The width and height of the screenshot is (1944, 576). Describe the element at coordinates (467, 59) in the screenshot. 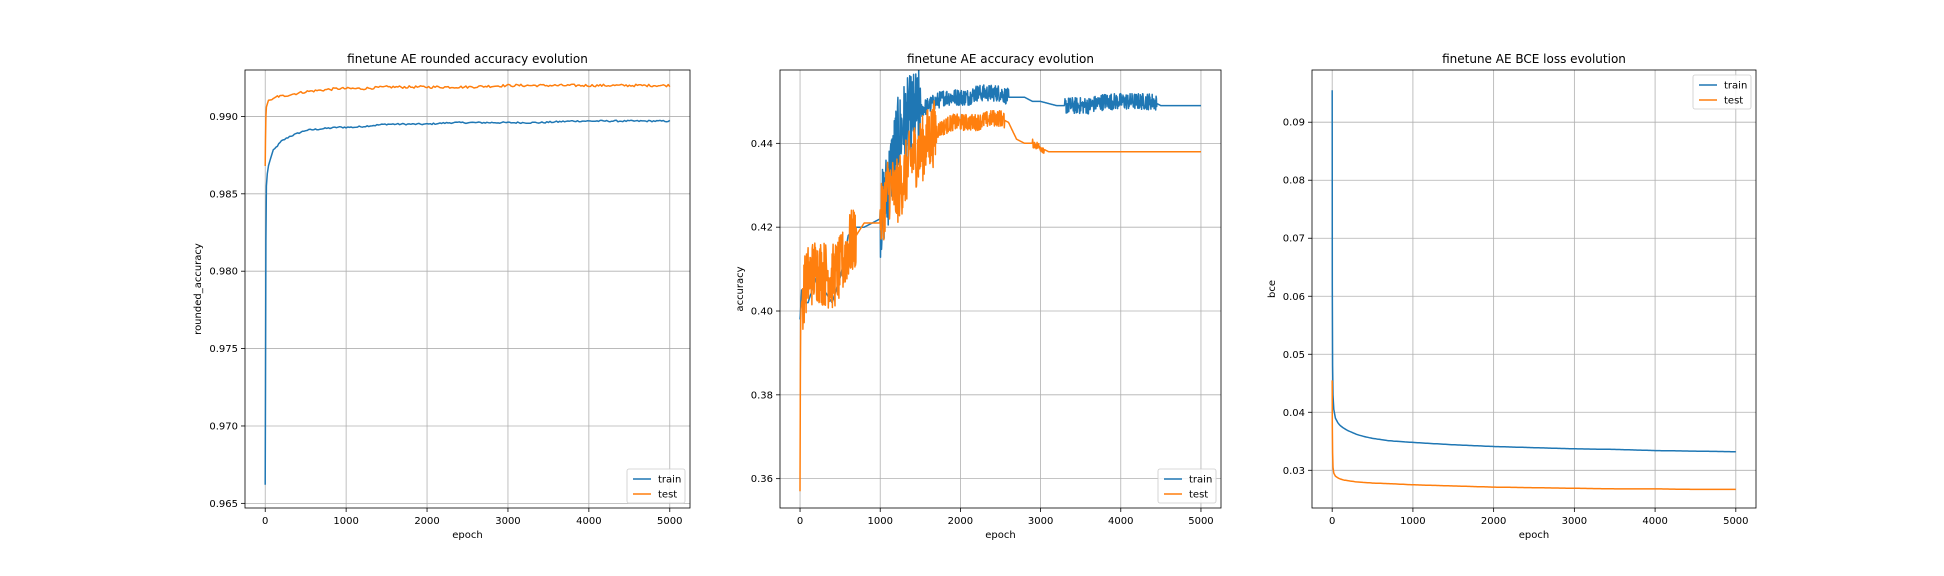

I see `chart-title: finetune AE rounded accuracy evolution` at that location.